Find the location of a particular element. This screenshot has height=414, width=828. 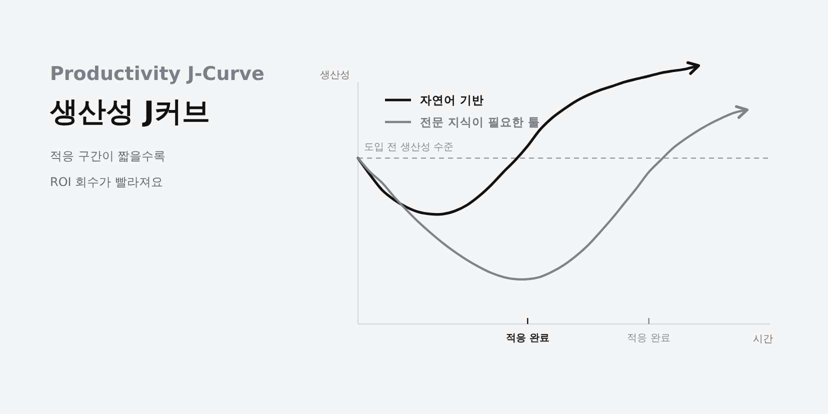

x-axis-title: 시간 is located at coordinates (763, 339).